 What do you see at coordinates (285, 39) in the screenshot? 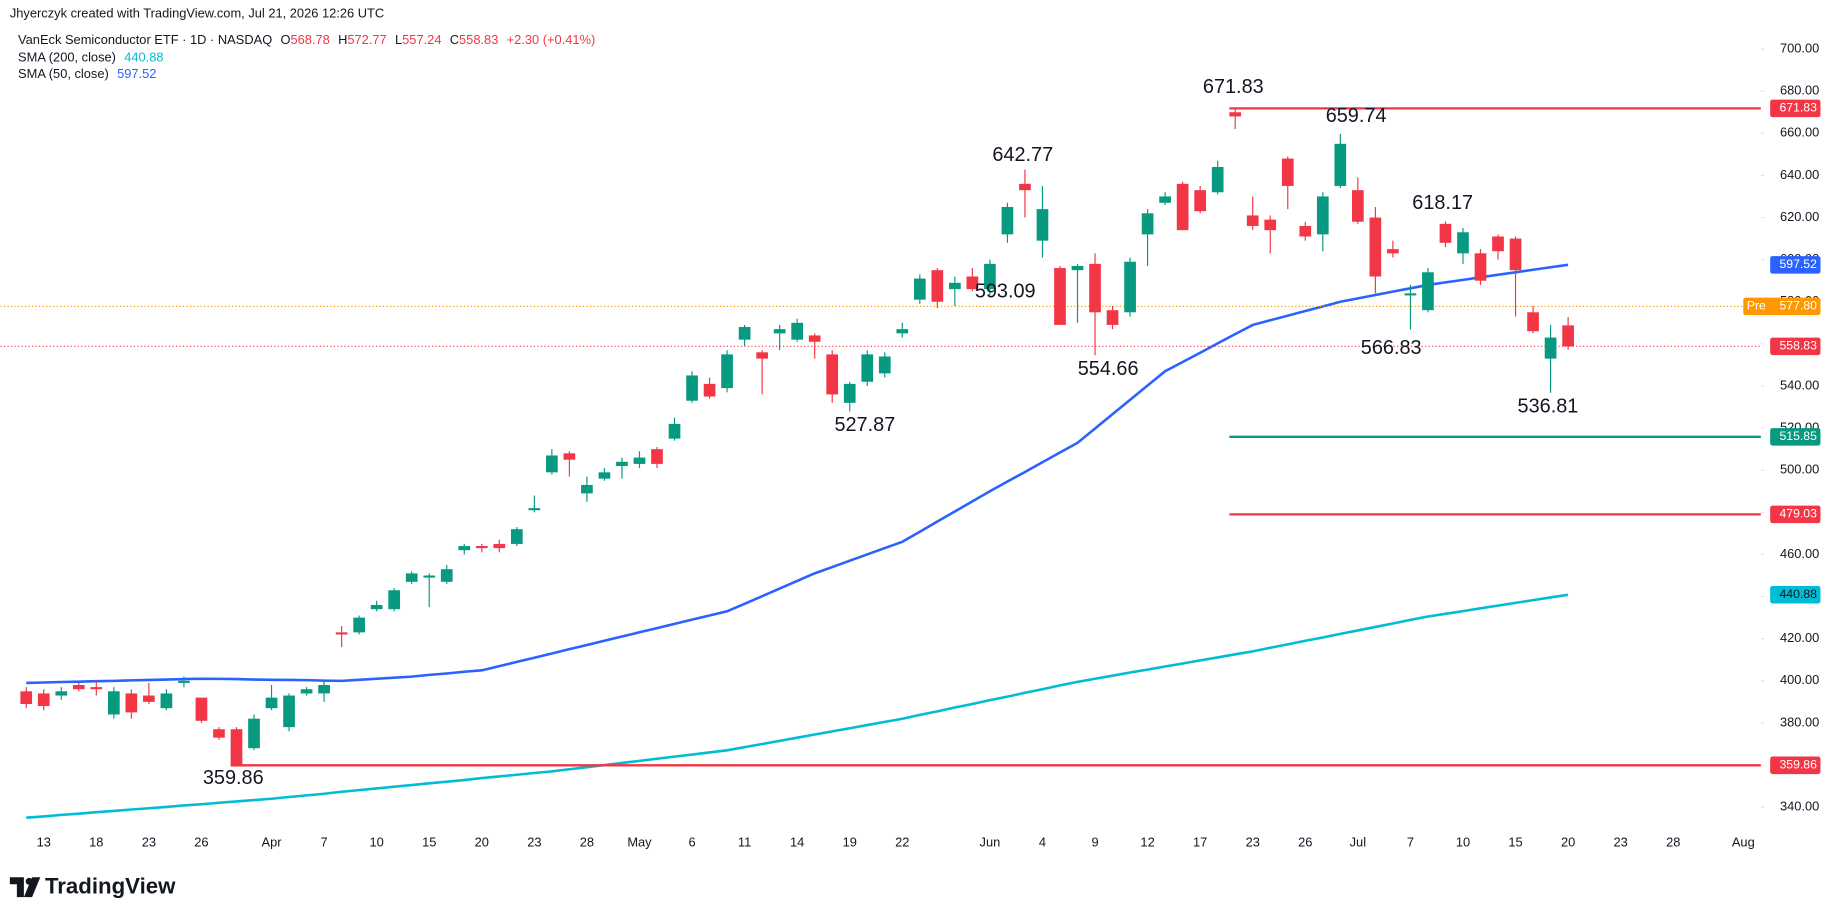
I see `ohlc-letter: O` at bounding box center [285, 39].